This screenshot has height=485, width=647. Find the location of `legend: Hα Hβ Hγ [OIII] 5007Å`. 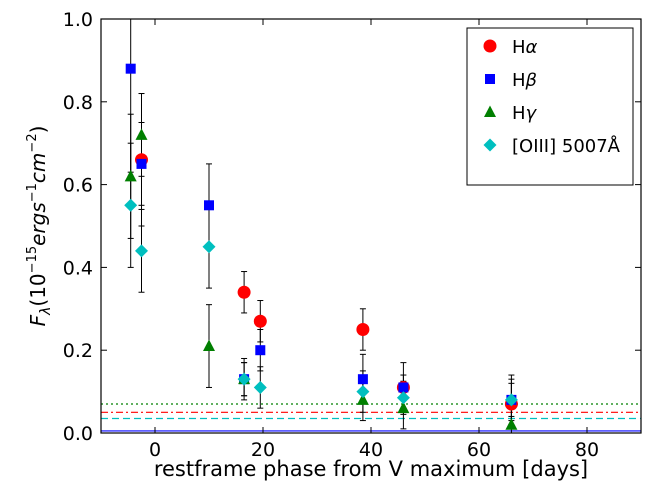

legend: Hα Hβ Hγ [OIII] 5007Å is located at coordinates (550, 106).